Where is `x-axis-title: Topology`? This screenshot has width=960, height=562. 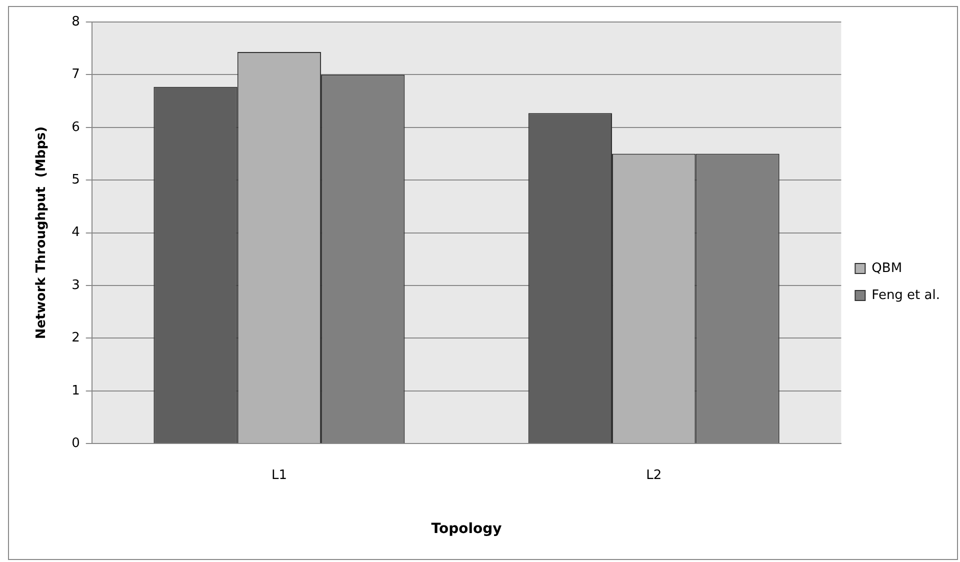
x-axis-title: Topology is located at coordinates (466, 529).